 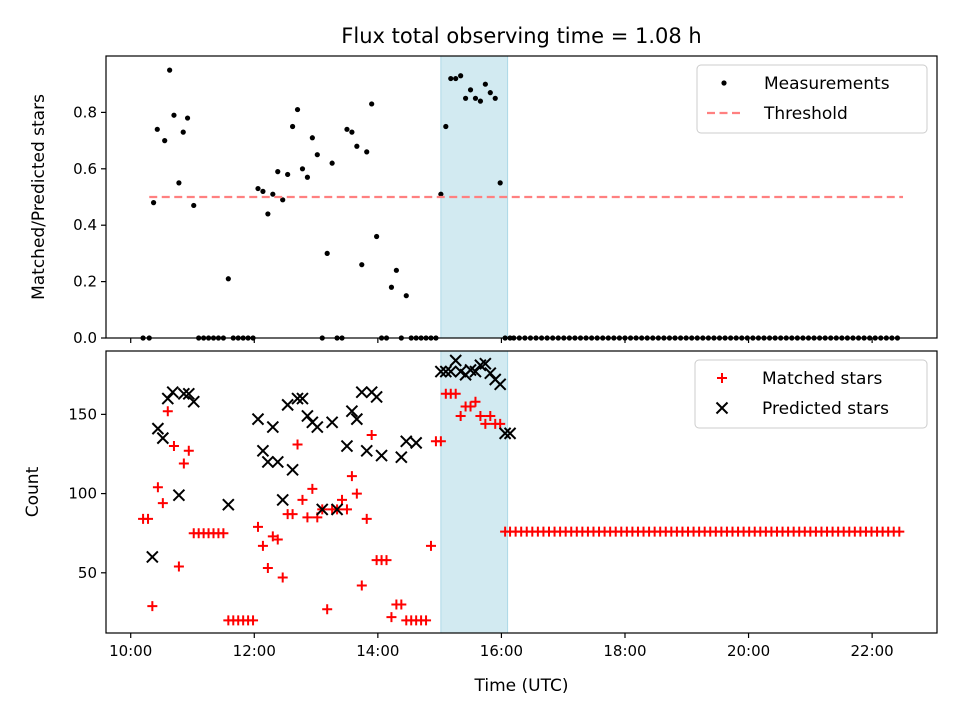 I want to click on bottom-legend-box, so click(x=811, y=394).